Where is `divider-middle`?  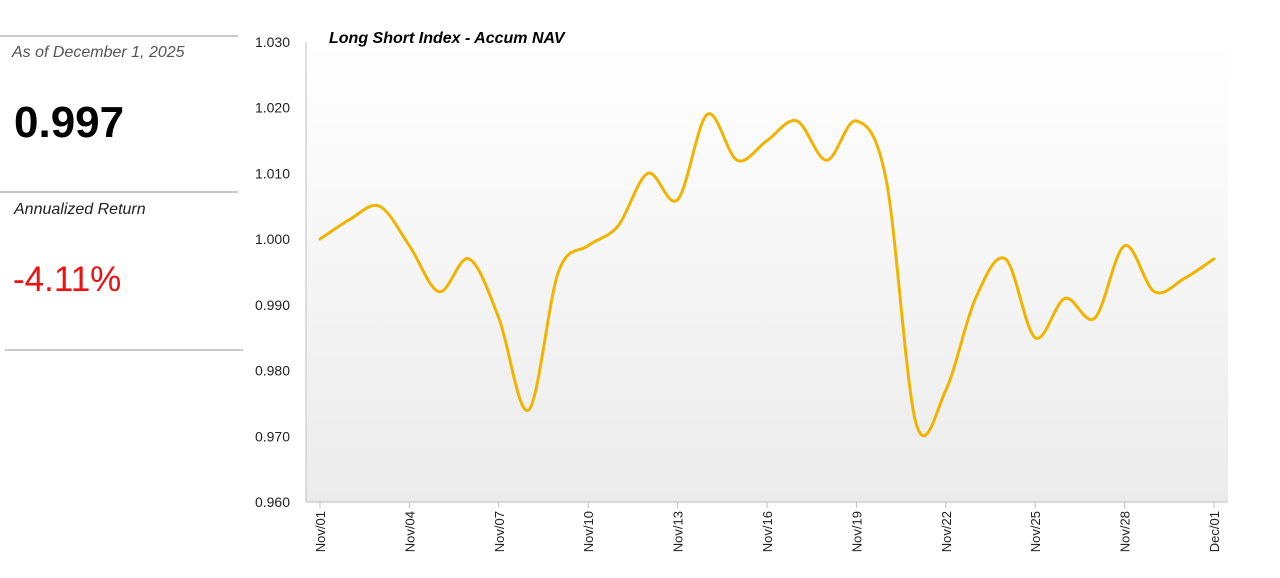 divider-middle is located at coordinates (119, 192).